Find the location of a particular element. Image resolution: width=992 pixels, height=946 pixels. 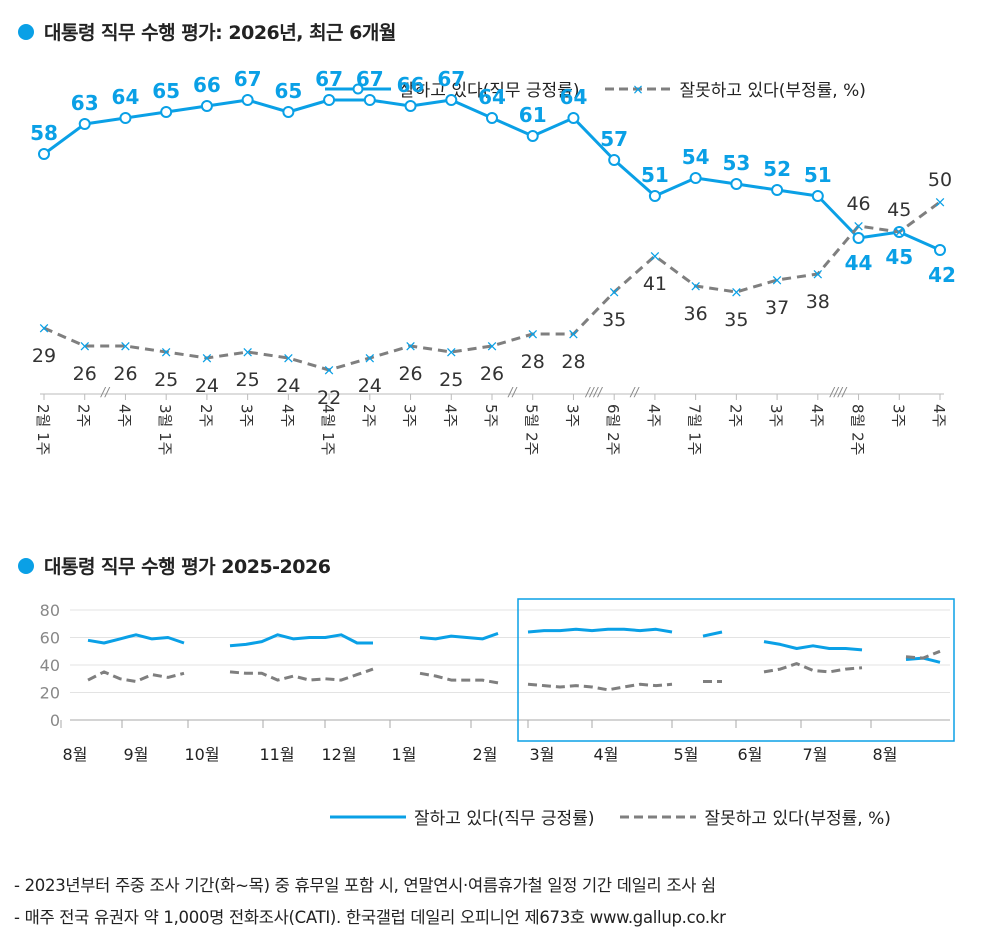

x-tick-label: 3월 1주 is located at coordinates (165, 429).